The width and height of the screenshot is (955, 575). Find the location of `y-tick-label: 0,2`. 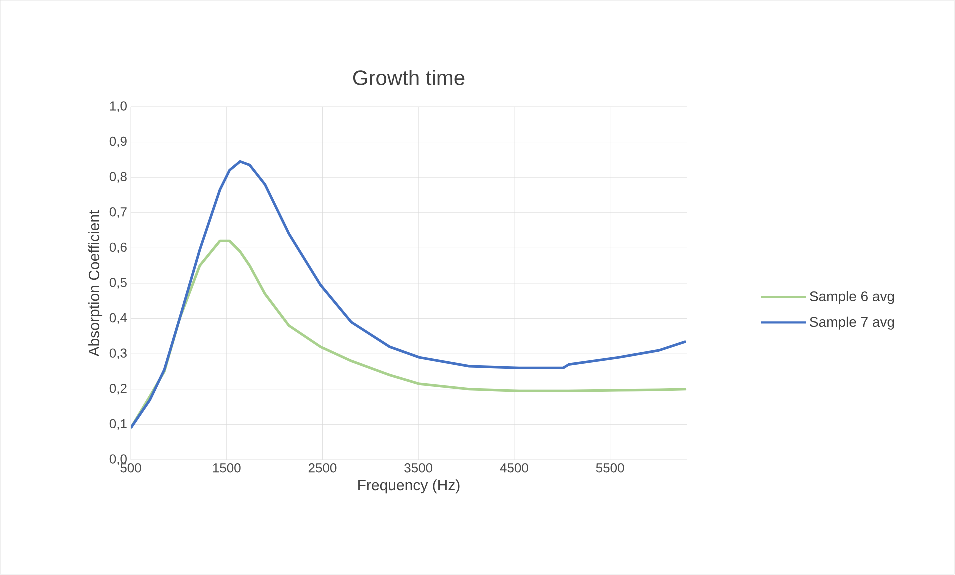

y-tick-label: 0,2 is located at coordinates (118, 389).